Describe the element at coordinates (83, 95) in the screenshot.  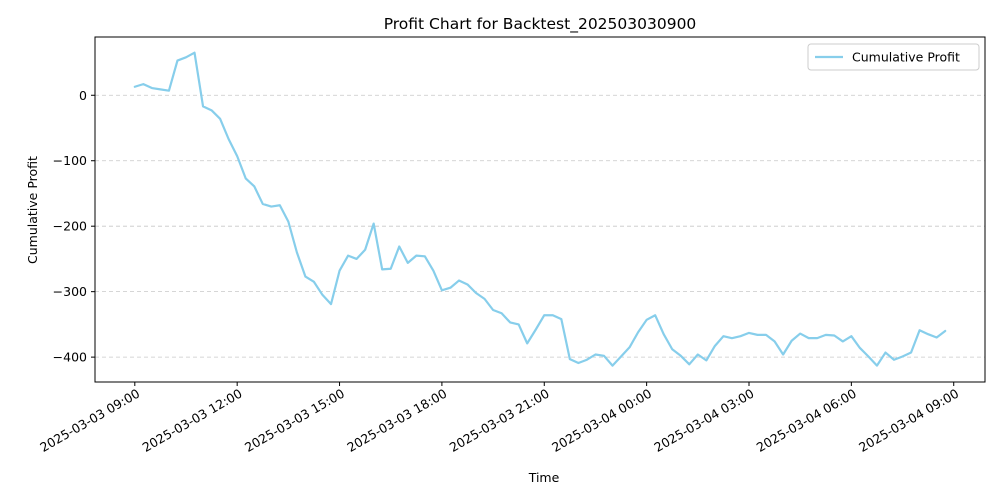
I see `y-tick-label: 0` at that location.